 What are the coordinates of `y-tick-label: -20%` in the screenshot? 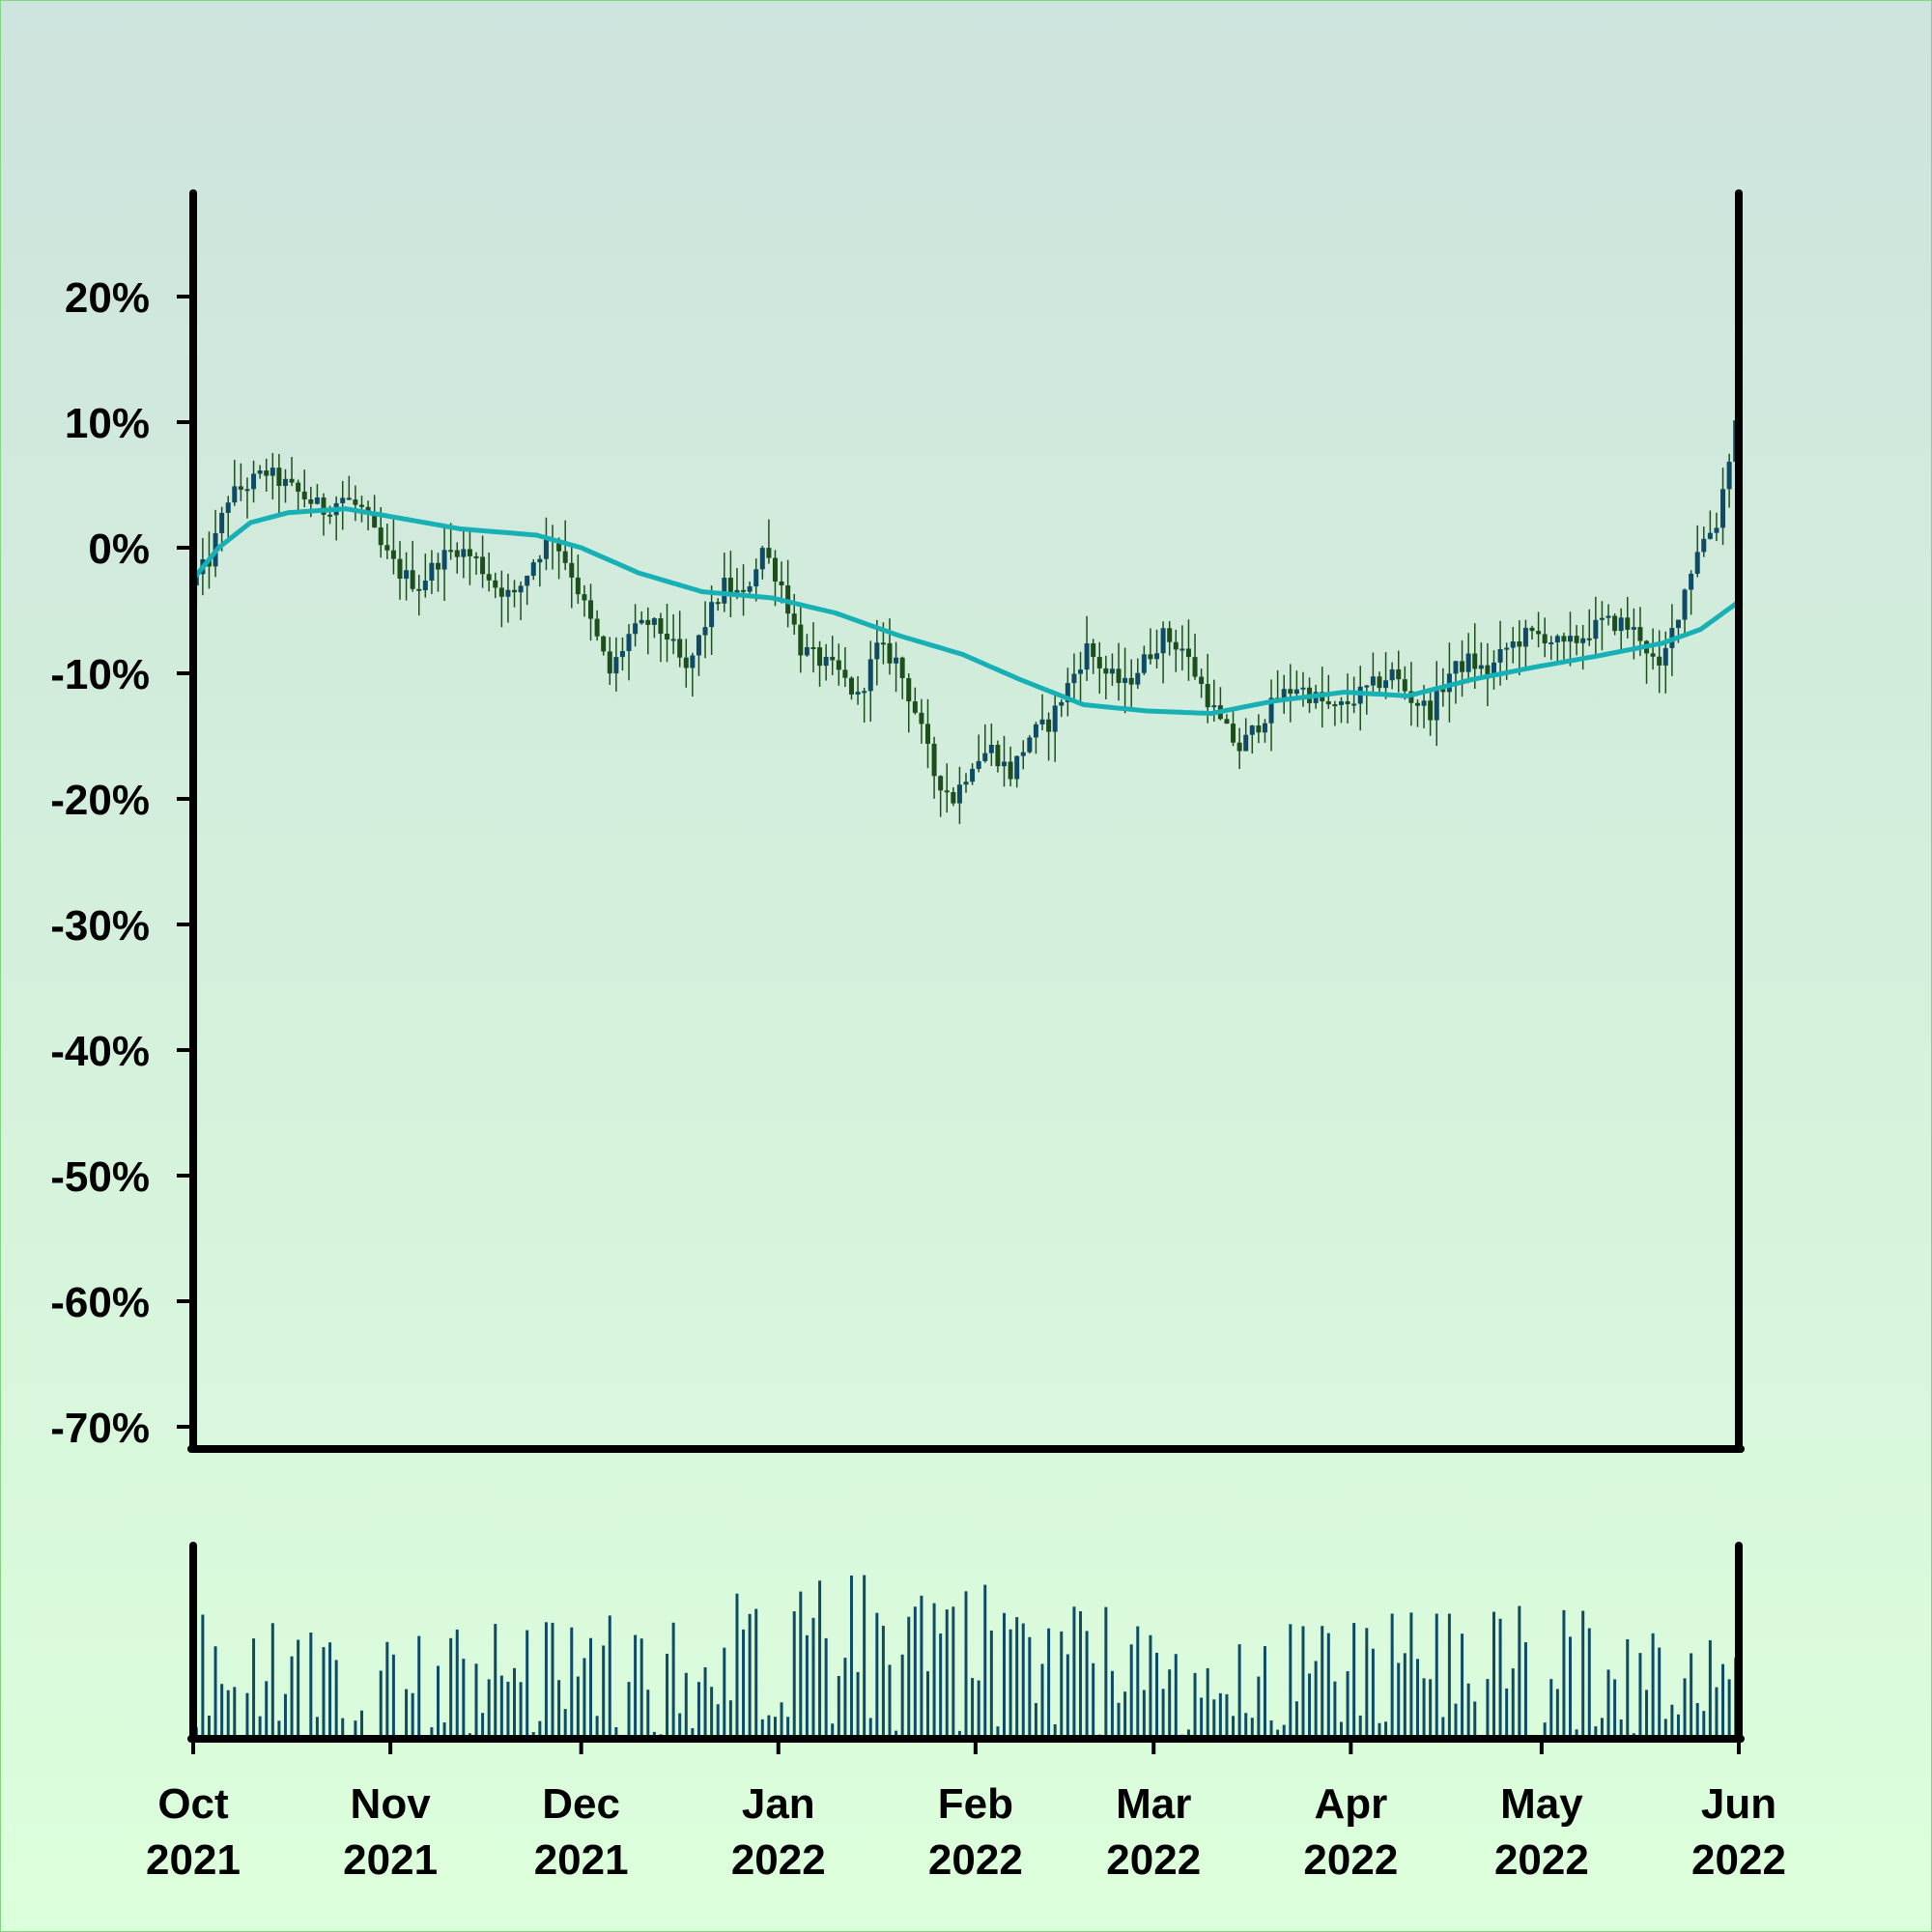 It's located at (100, 800).